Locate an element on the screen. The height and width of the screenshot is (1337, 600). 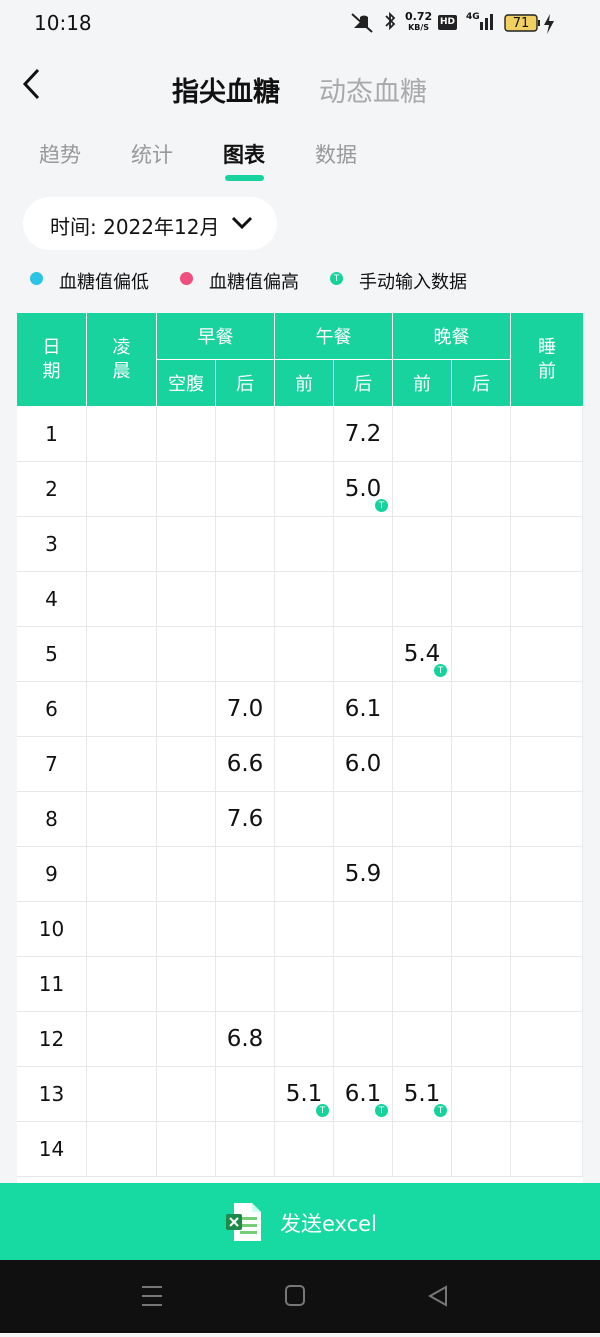
header-group: 晚餐 is located at coordinates (452, 336).